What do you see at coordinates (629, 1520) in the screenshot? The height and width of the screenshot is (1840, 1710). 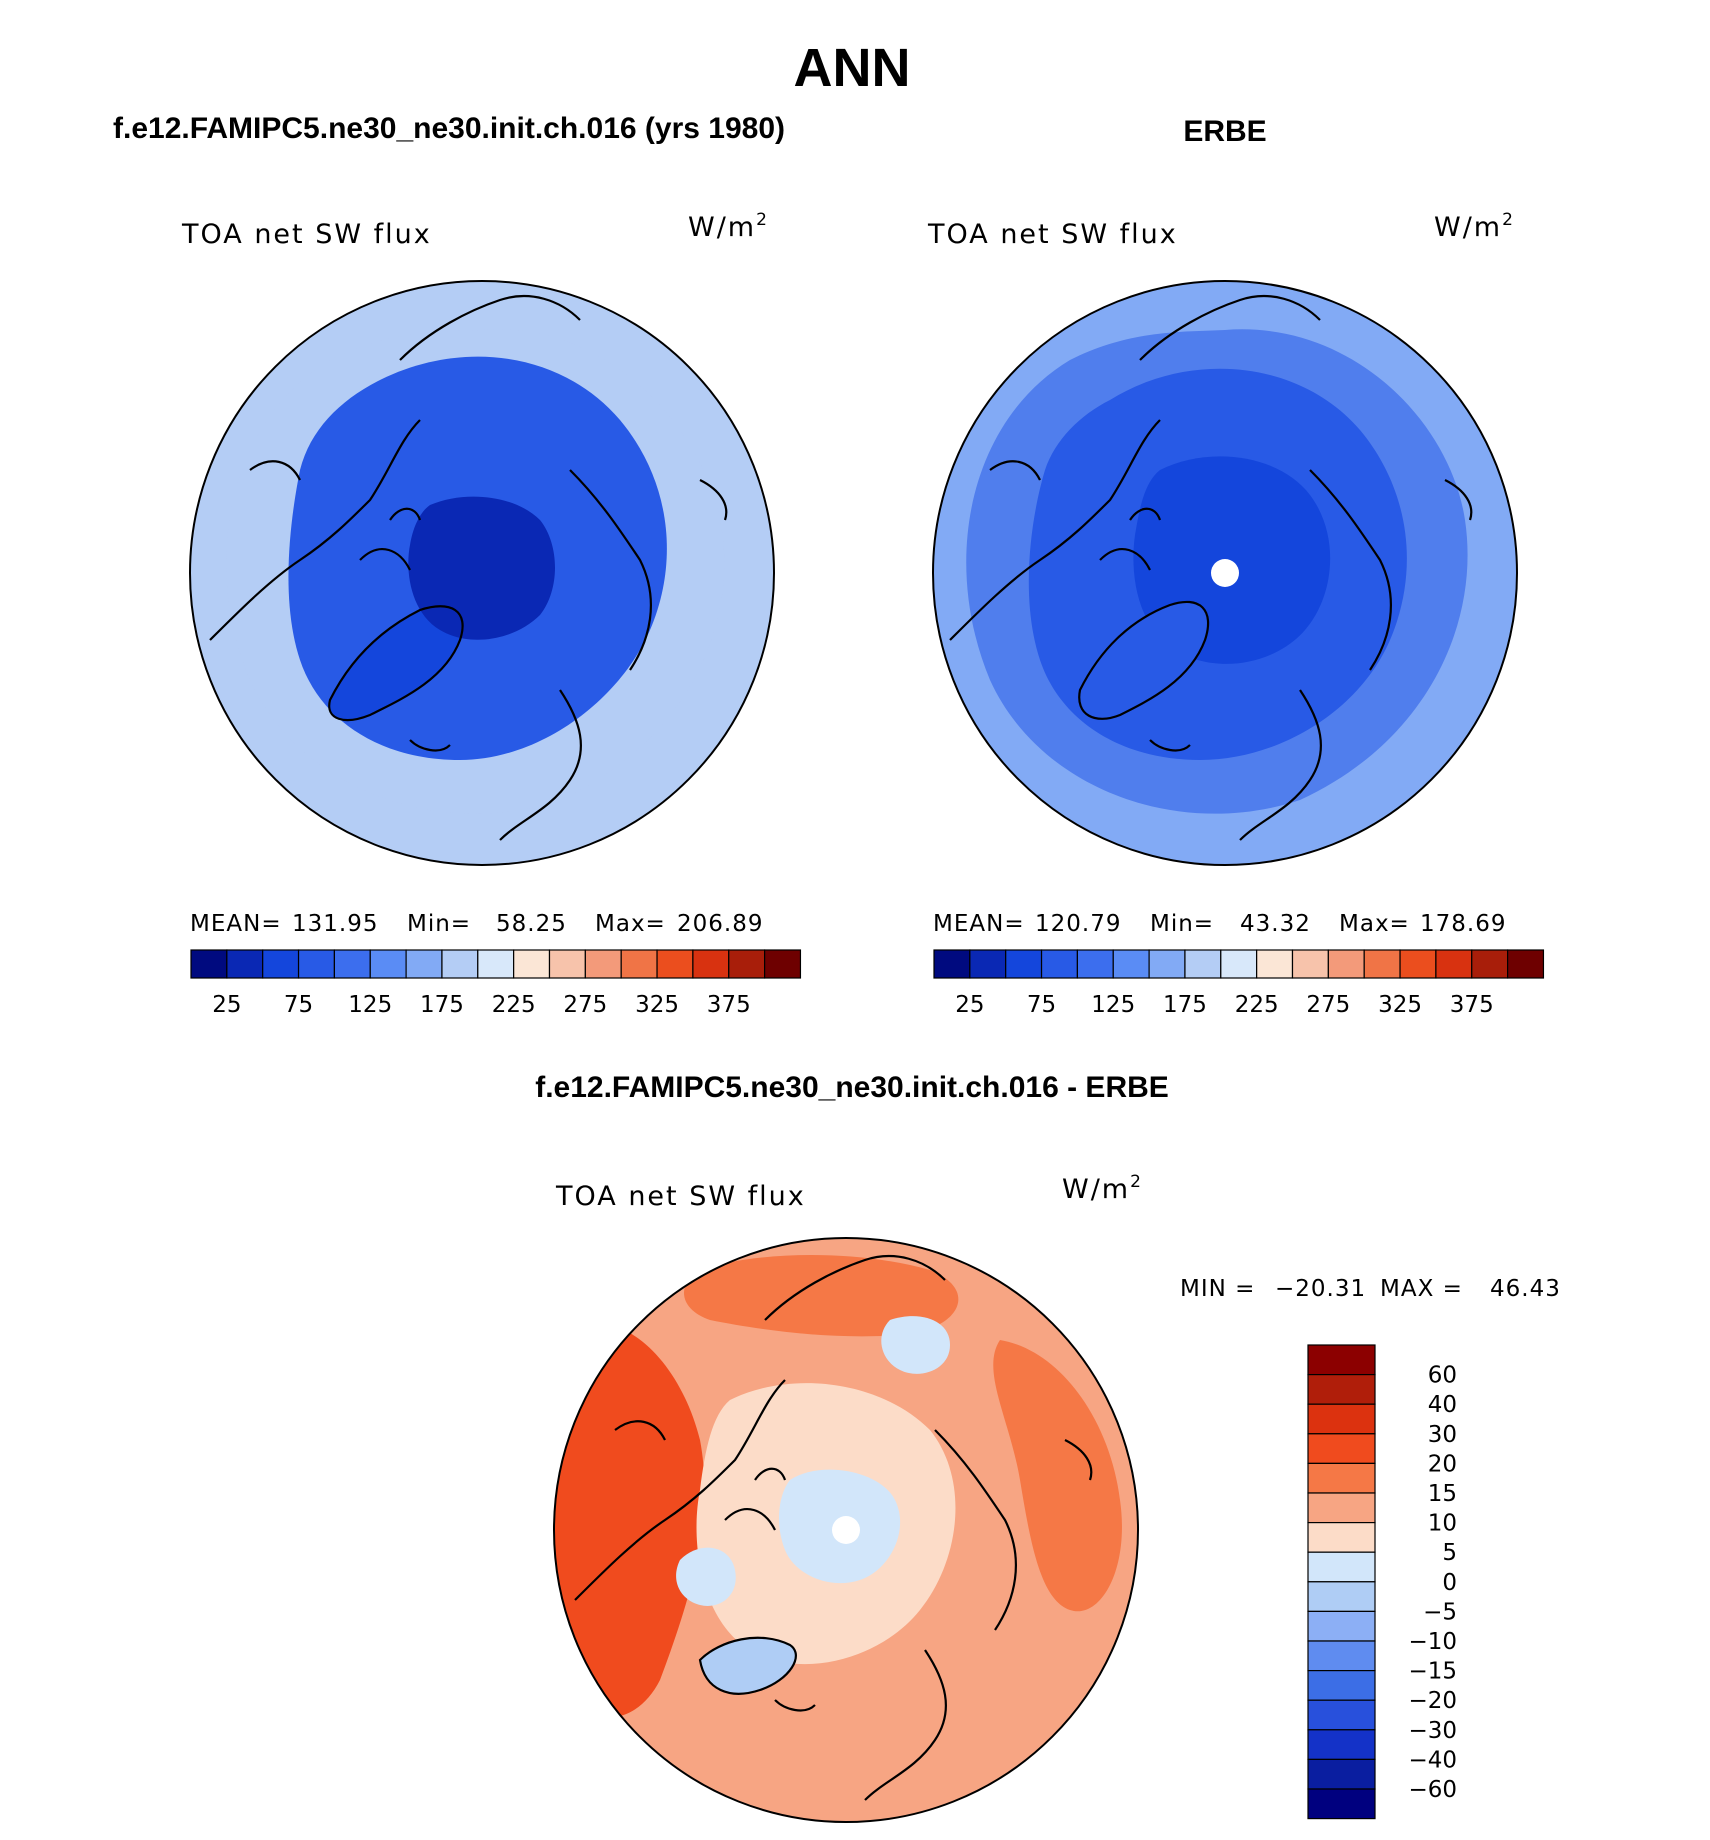 I see `panel-diff-west-high` at bounding box center [629, 1520].